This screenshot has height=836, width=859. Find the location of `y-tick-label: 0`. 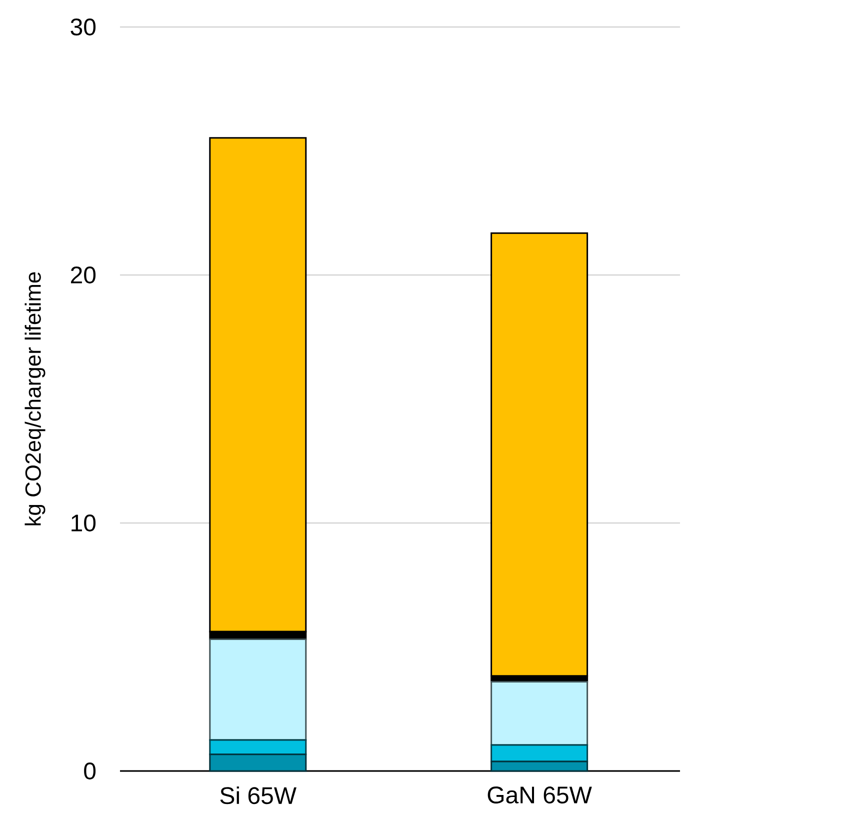

y-tick-label: 0 is located at coordinates (90, 771).